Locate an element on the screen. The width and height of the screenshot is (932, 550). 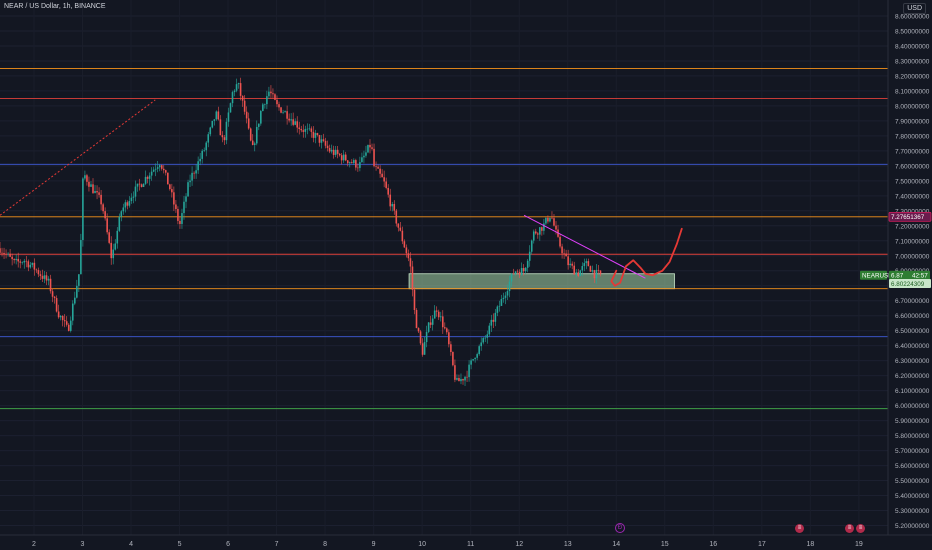
y-tick-label: 7.80000000 is located at coordinates (912, 136).